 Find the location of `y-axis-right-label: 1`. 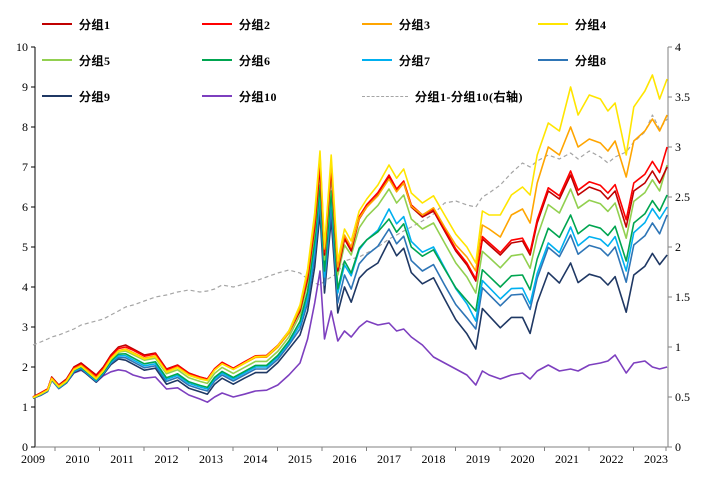

y-axis-right-label: 1 is located at coordinates (678, 347).